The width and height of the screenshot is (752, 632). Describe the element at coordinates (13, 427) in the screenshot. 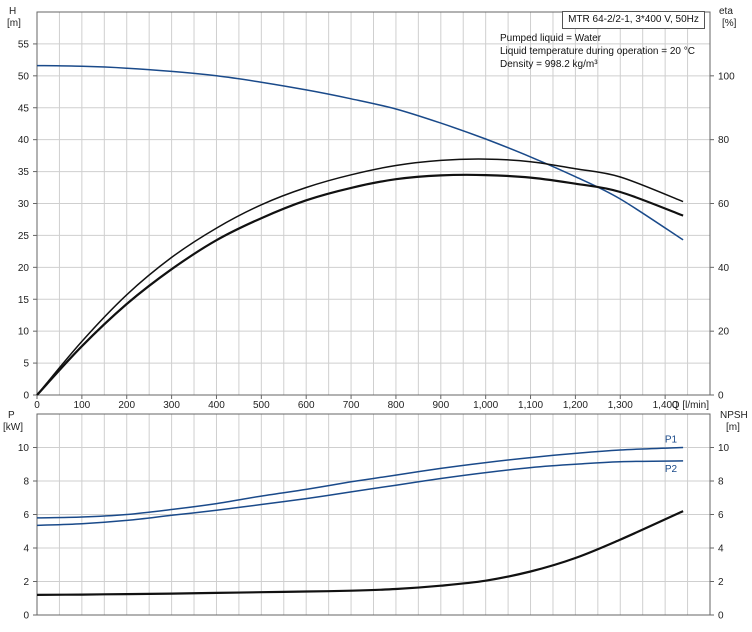

I see `bottom-panel-y-left-unit: [kW]` at that location.